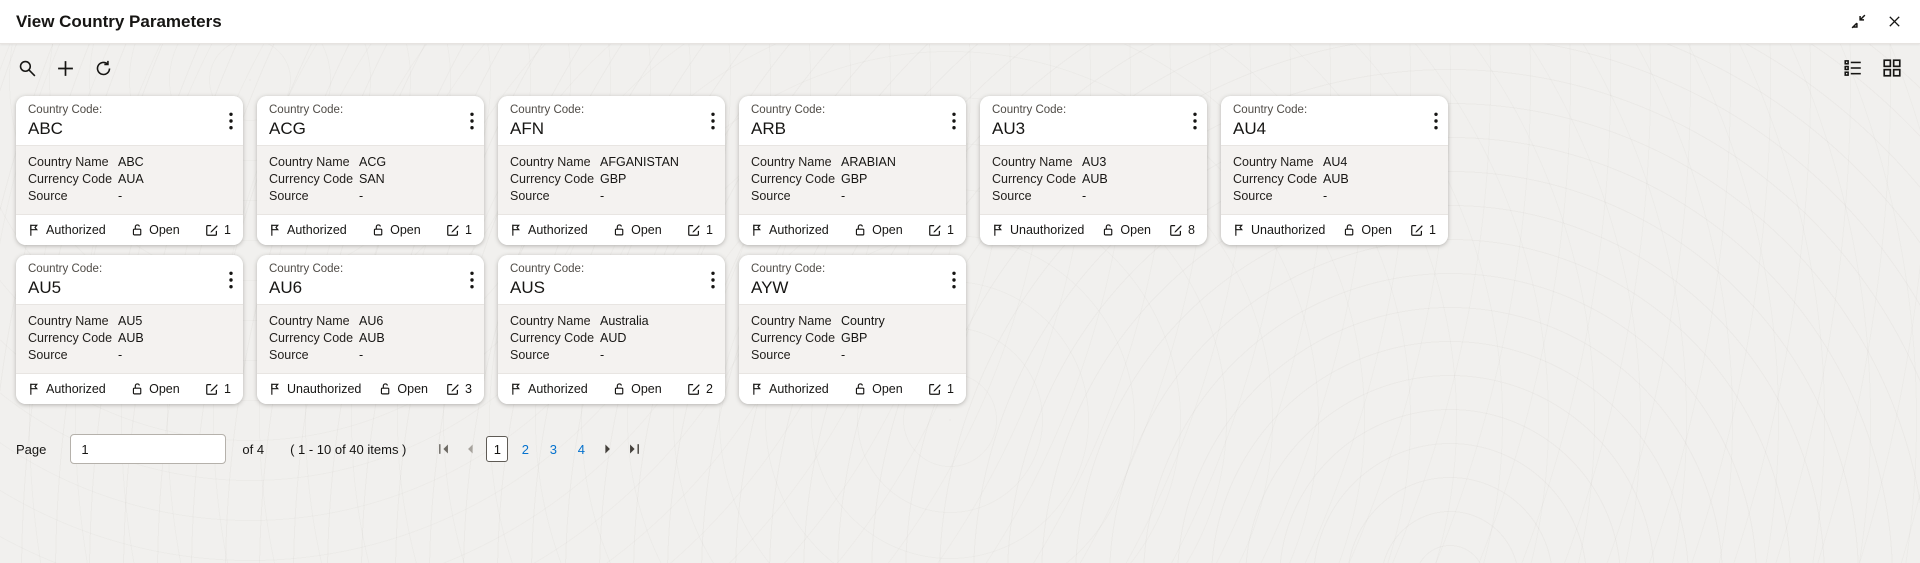  I want to click on last-page-icon, so click(635, 449).